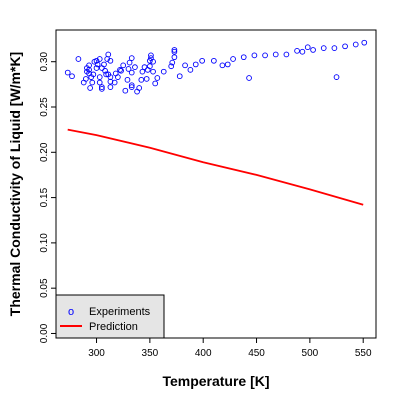  I want to click on x-tick-label: 300, so click(96, 353).